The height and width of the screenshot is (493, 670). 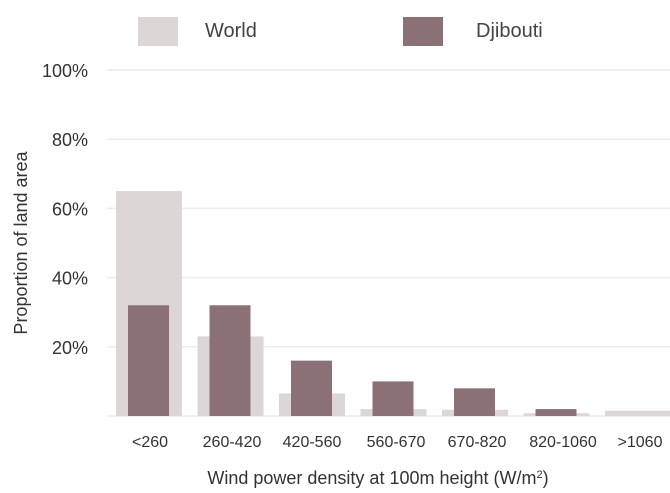 I want to click on x-tick-label: 420-560, so click(x=312, y=442).